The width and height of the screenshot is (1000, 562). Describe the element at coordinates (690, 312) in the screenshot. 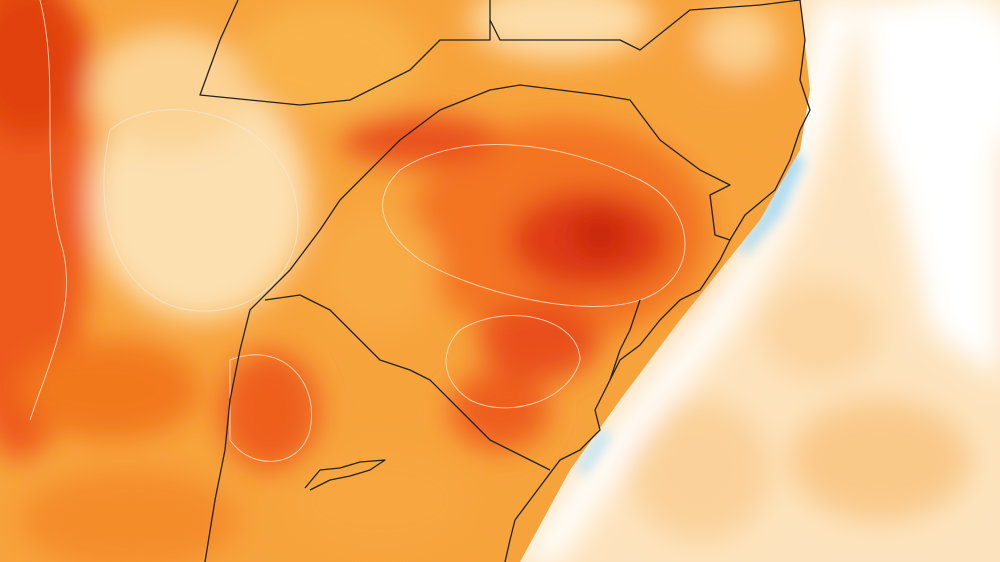

I see `cool-anomaly-coast` at that location.